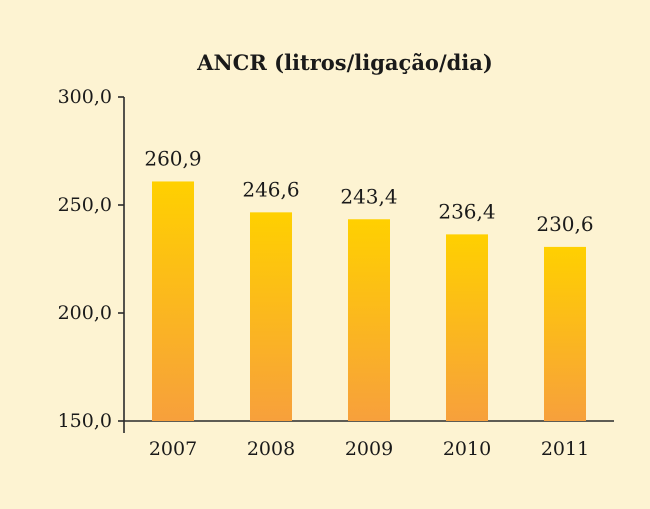 The image size is (650, 509). What do you see at coordinates (85, 421) in the screenshot?
I see `y-tick-label: 150,0` at bounding box center [85, 421].